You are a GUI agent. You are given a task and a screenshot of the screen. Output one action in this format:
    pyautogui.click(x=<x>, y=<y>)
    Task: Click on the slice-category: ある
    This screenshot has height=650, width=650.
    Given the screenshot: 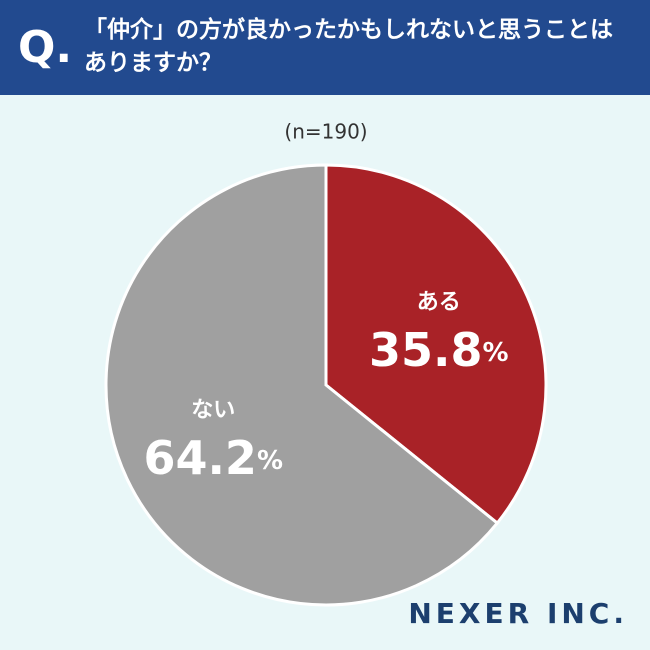 What is the action you would take?
    pyautogui.click(x=439, y=302)
    